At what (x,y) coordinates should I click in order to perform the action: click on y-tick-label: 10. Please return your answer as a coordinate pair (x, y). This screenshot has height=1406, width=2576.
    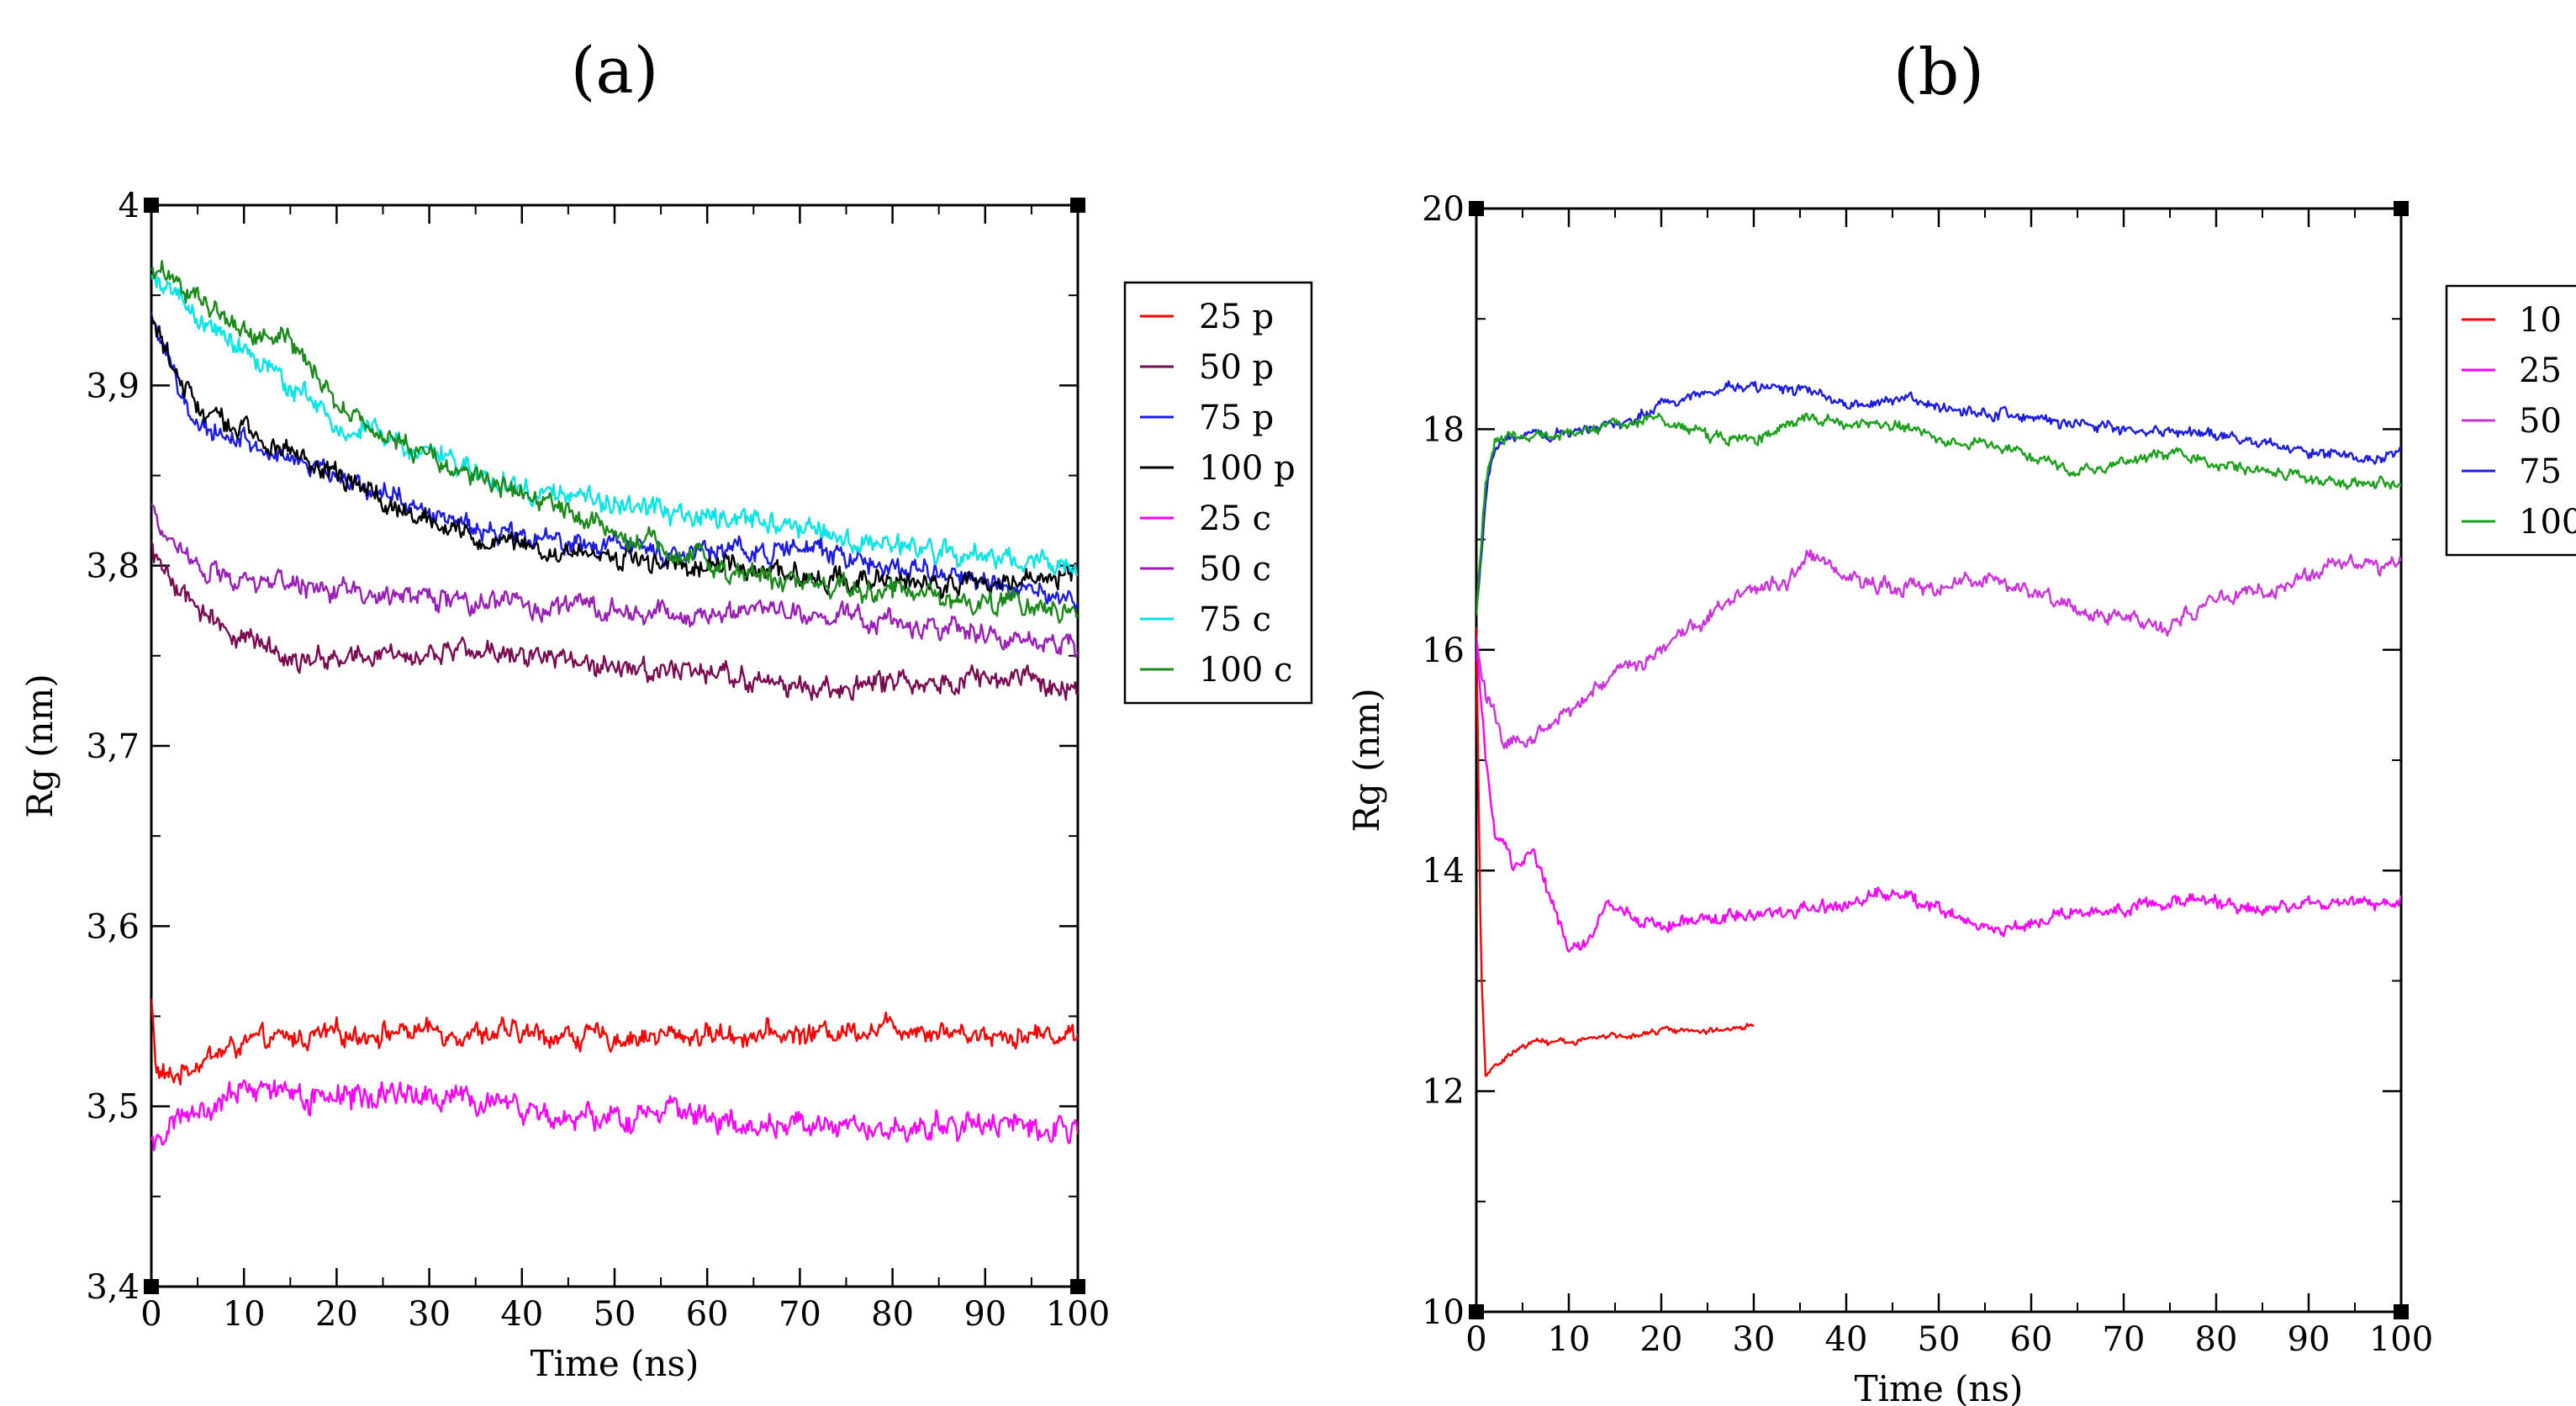
    Looking at the image, I should click on (1443, 1312).